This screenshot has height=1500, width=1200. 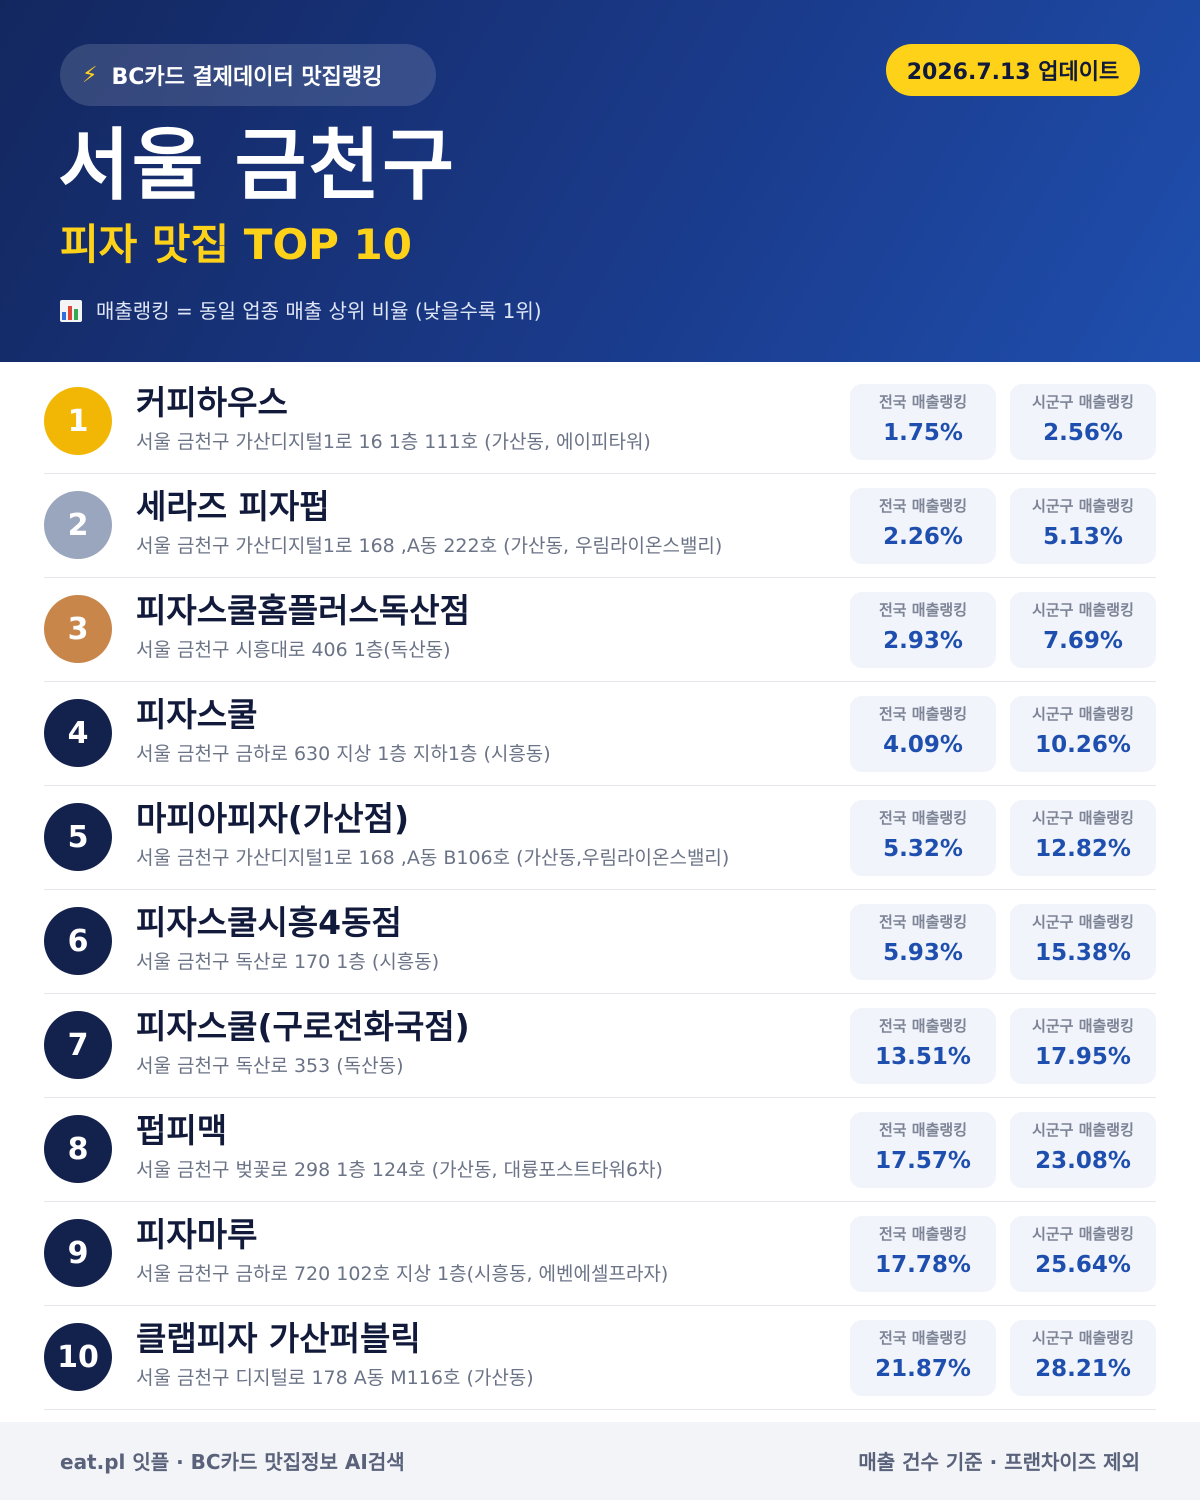 I want to click on restaurant-name: 세라즈 피자펍, so click(x=233, y=506).